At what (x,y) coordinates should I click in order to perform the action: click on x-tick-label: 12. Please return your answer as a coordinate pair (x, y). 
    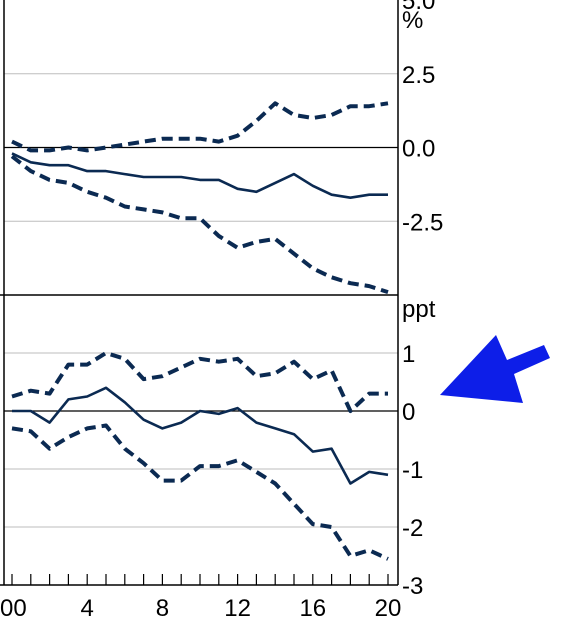
    Looking at the image, I should click on (237, 608).